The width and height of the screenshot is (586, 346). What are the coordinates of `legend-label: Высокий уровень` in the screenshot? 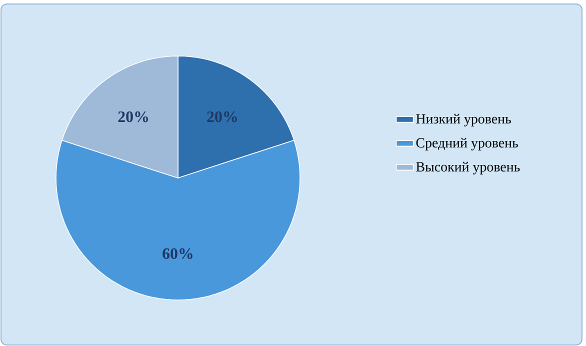 It's located at (468, 168).